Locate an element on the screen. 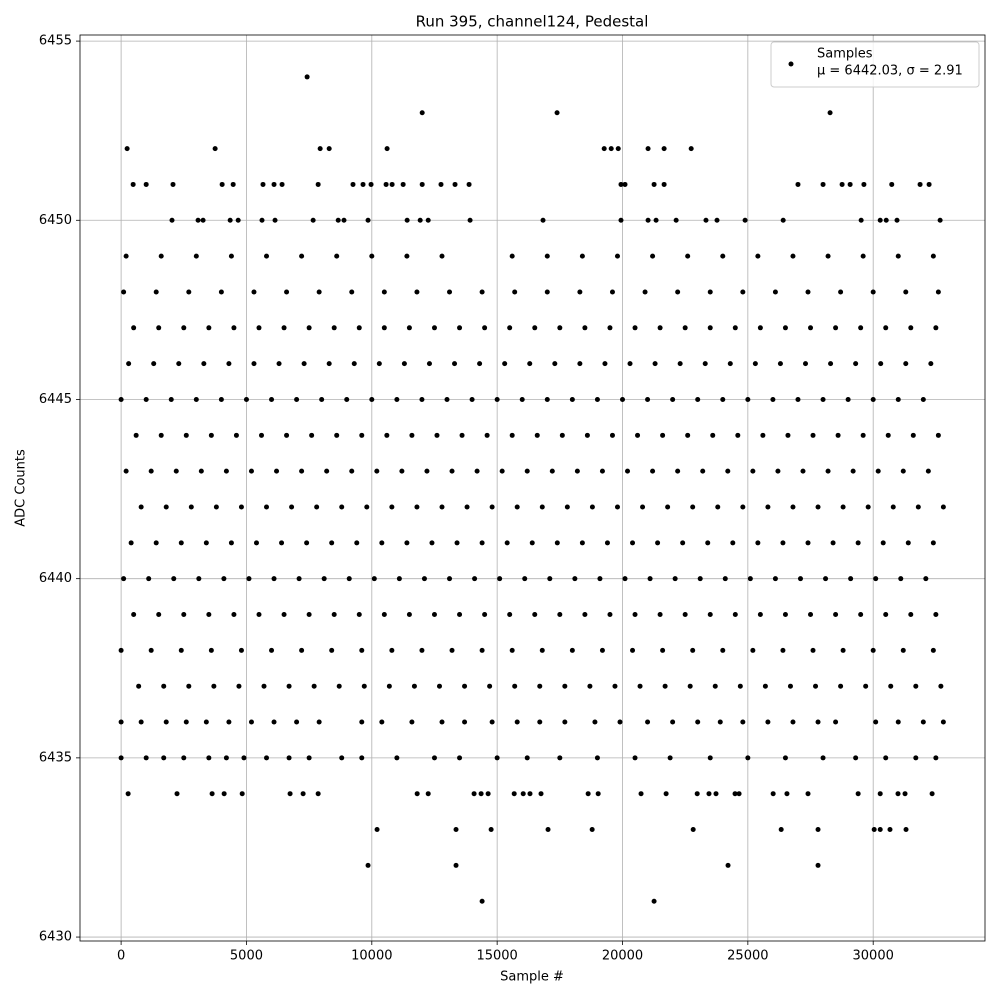 This screenshot has width=1000, height=1000. y-tick-label: 6430 is located at coordinates (55, 937).